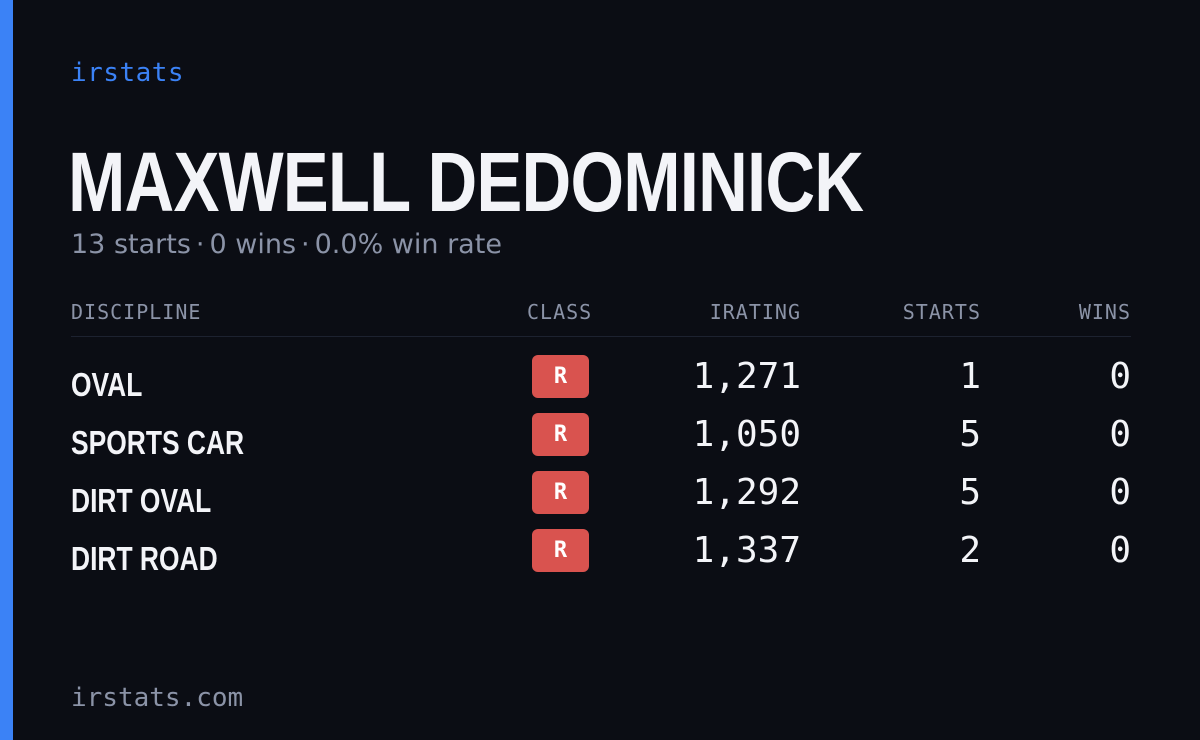 The width and height of the screenshot is (1200, 740). What do you see at coordinates (6, 370) in the screenshot?
I see `accent-bar` at bounding box center [6, 370].